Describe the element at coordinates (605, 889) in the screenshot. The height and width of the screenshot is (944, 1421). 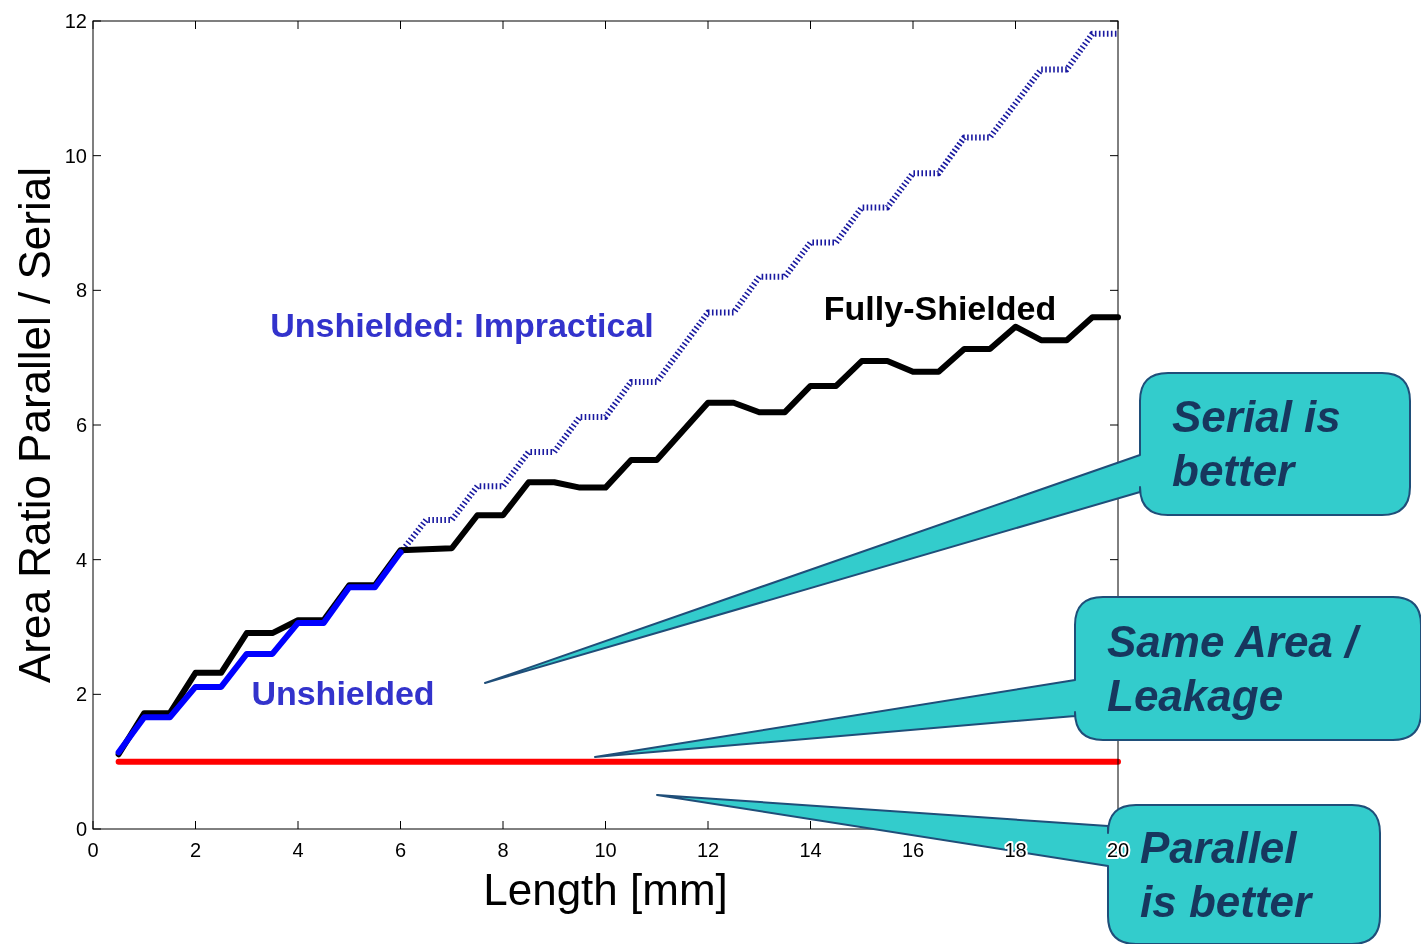
I see `x-axis-title: Length [mm]` at that location.